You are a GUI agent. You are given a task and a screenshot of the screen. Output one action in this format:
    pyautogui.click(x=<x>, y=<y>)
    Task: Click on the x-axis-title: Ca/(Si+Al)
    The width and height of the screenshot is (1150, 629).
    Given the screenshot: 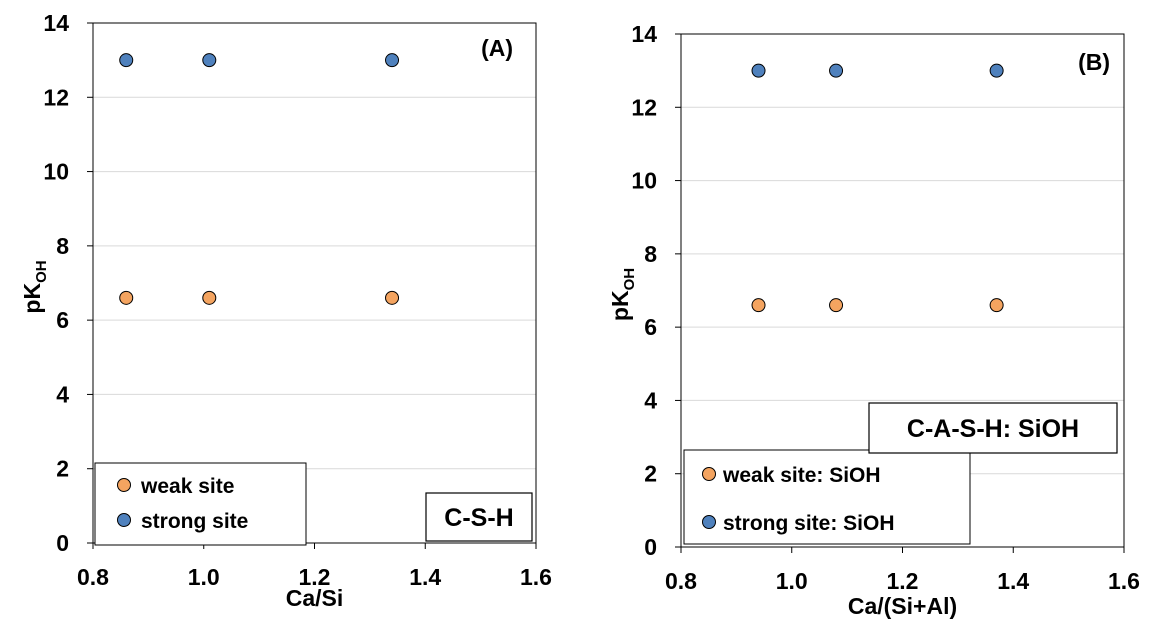 What is the action you would take?
    pyautogui.click(x=902, y=606)
    